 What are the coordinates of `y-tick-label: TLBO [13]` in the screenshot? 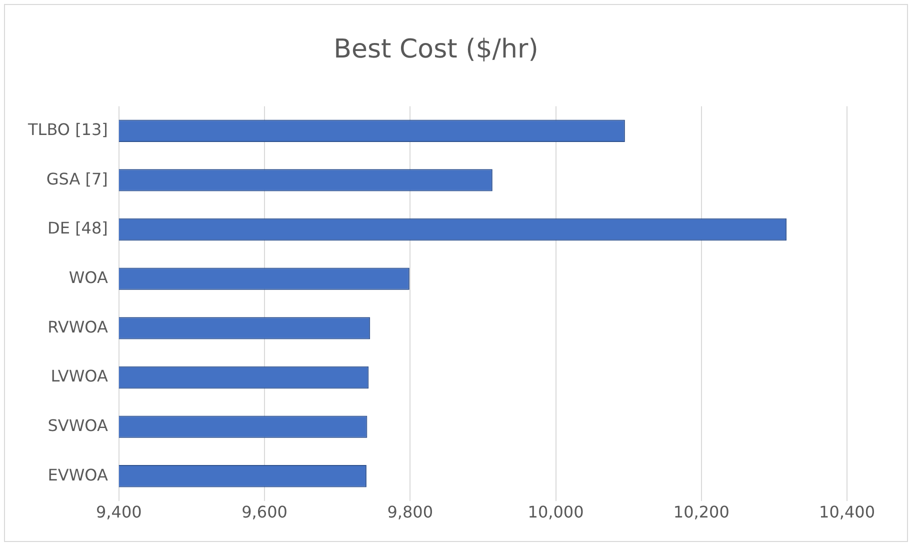 It's located at (67, 130).